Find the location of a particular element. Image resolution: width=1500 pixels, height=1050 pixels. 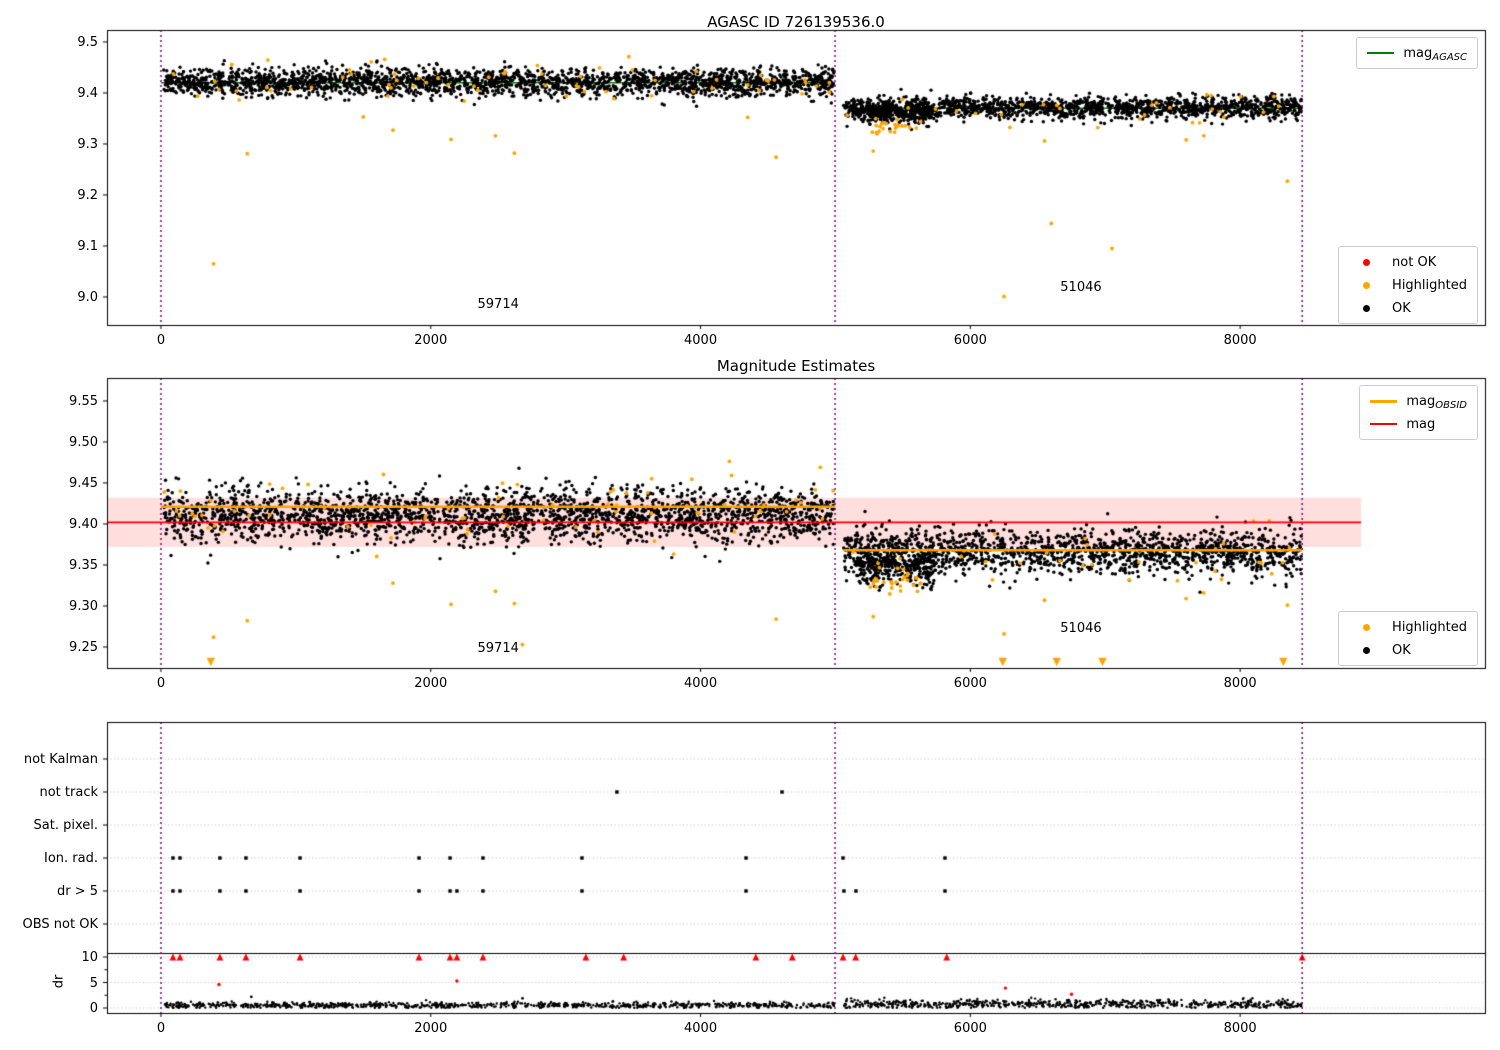

legend-item-mag: mag is located at coordinates (1418, 424).